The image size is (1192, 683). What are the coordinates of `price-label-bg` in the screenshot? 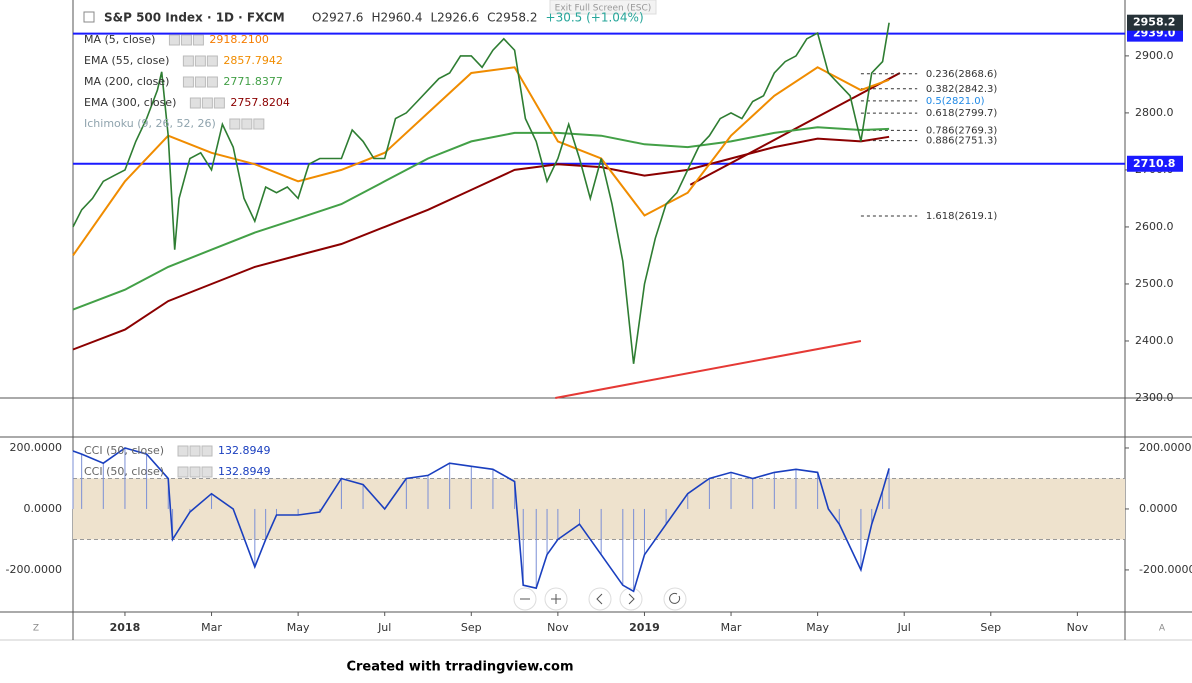 It's located at (1155, 163).